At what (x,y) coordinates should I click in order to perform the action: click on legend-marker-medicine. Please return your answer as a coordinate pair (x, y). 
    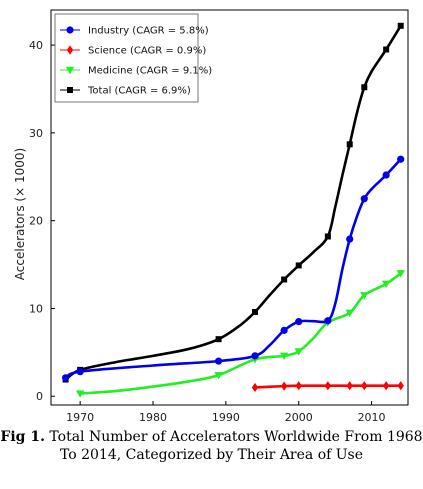
    Looking at the image, I should click on (70, 70).